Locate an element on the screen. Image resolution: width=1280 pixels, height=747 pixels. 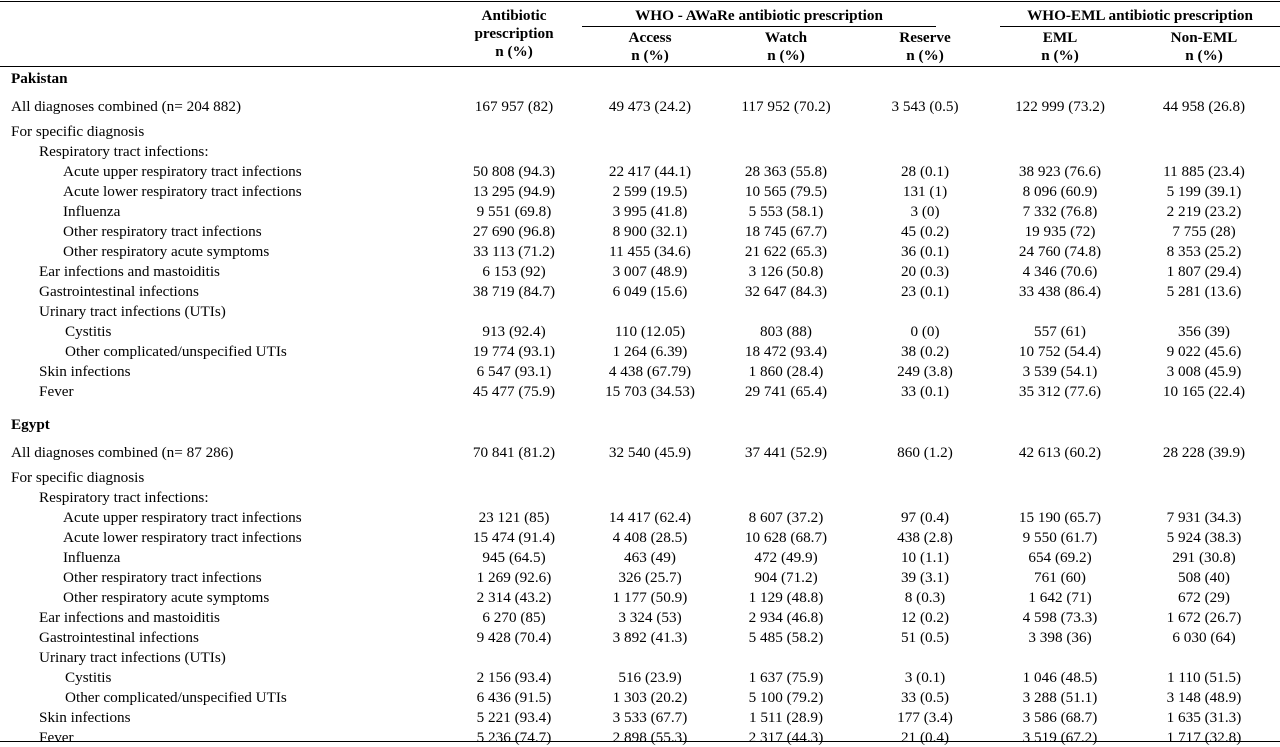
col-header-antibiotic-line2: prescription is located at coordinates (514, 33).